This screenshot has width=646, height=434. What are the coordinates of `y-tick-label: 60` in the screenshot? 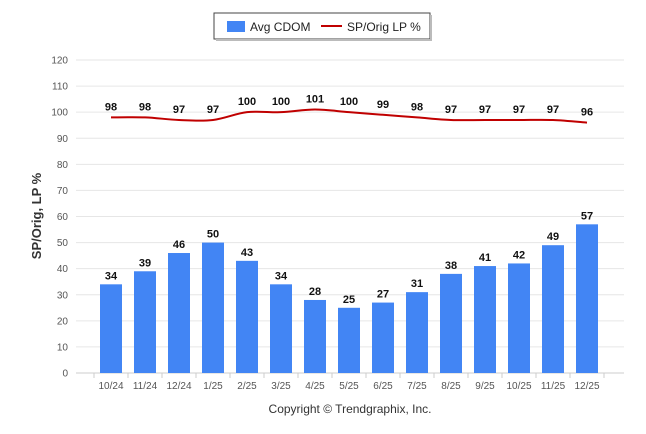 It's located at (63, 217).